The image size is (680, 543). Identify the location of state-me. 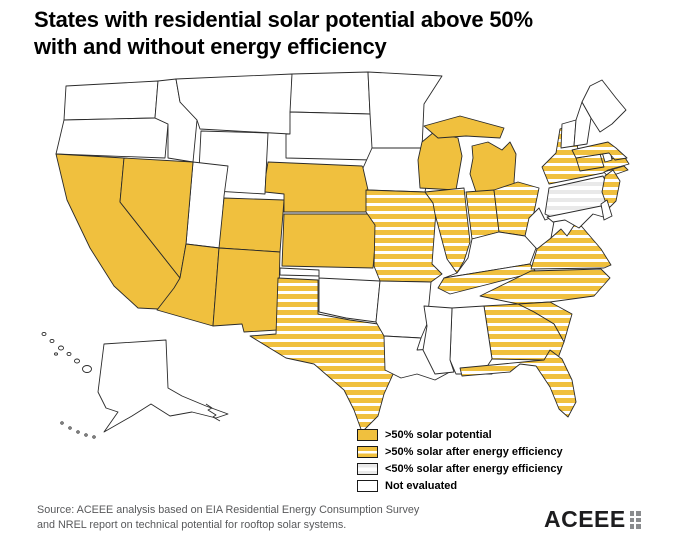
(604, 106).